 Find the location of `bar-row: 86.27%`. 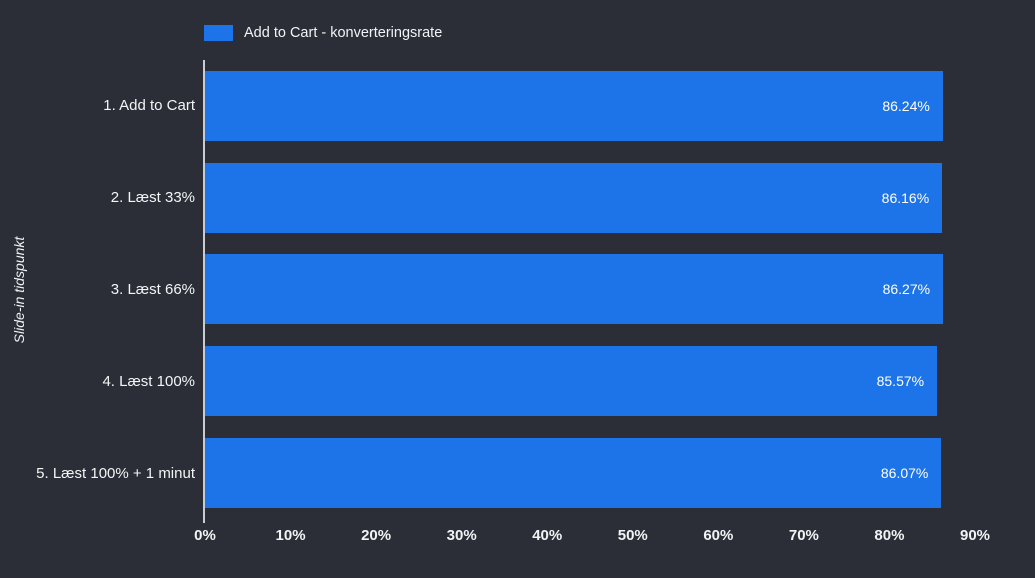

bar-row: 86.27% is located at coordinates (590, 290).